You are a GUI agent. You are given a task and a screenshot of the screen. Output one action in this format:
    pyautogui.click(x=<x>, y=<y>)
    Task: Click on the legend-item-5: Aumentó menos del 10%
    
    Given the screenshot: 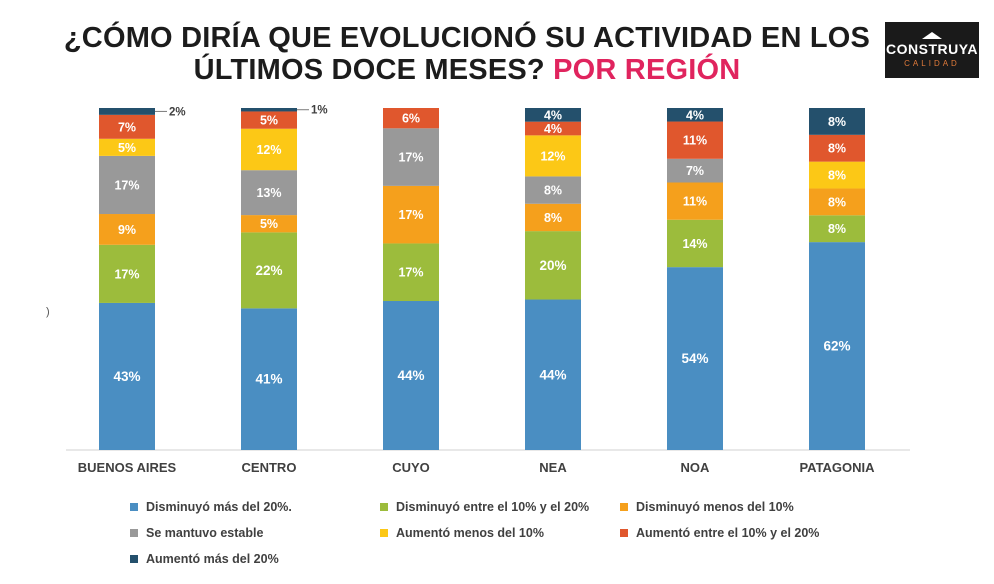 What is the action you would take?
    pyautogui.click(x=462, y=533)
    